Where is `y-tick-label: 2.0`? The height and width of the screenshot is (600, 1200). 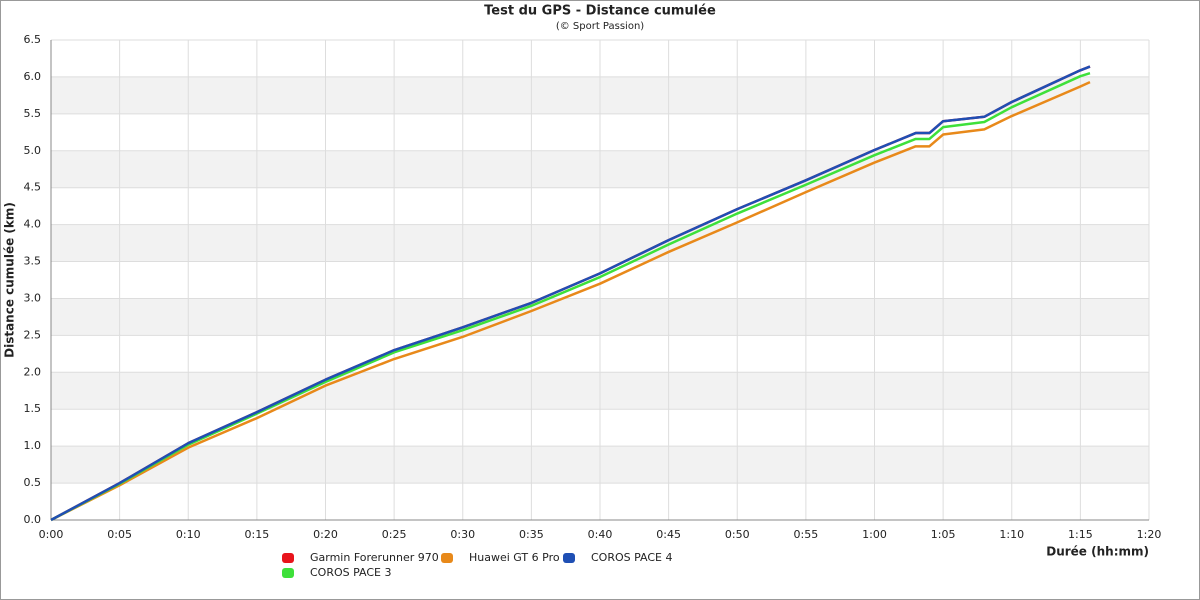 y-tick-label: 2.0 is located at coordinates (33, 371).